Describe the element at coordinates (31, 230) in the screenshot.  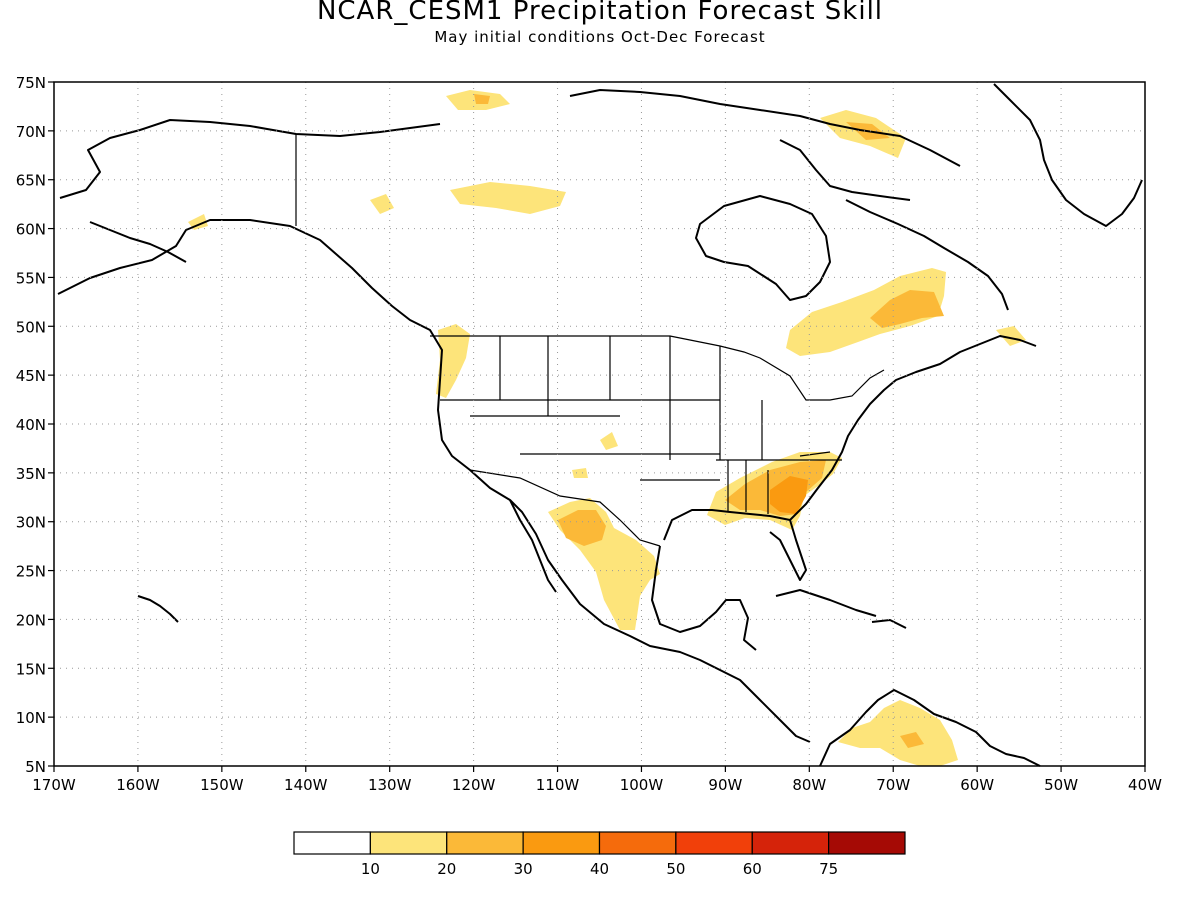
I see `lat-tick-label: 60N` at that location.